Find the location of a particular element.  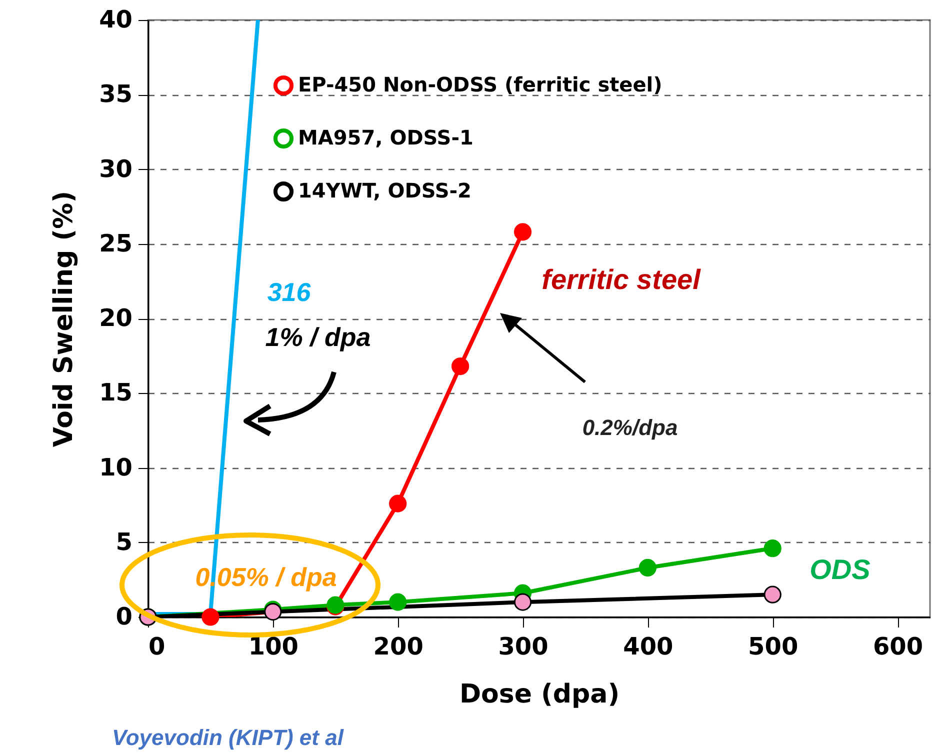

y-tick-label: 15 is located at coordinates (115, 392).